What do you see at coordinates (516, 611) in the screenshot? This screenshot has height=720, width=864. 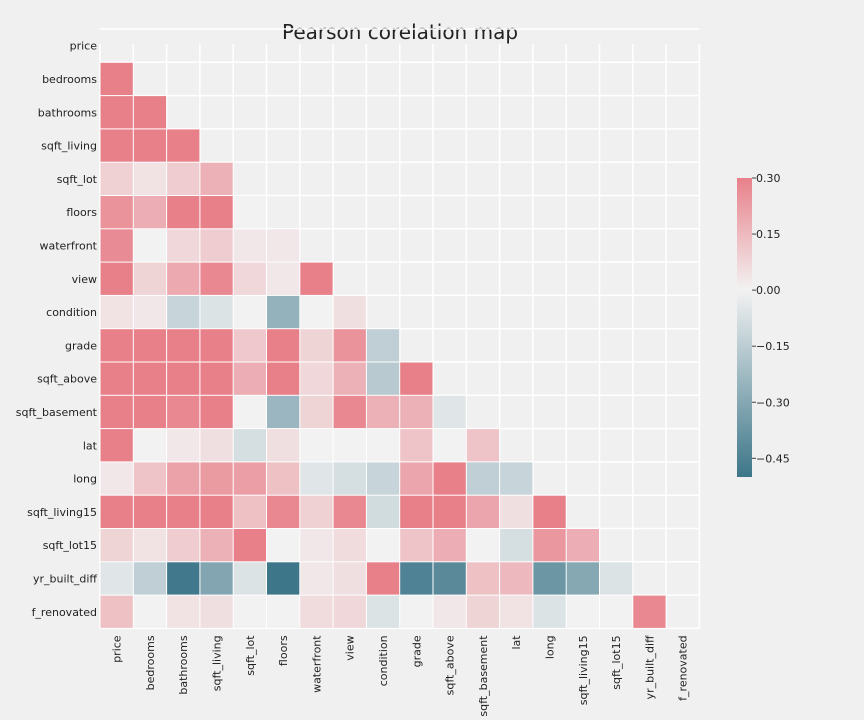 I see `heatmap-cell-f_renovated-lat` at bounding box center [516, 611].